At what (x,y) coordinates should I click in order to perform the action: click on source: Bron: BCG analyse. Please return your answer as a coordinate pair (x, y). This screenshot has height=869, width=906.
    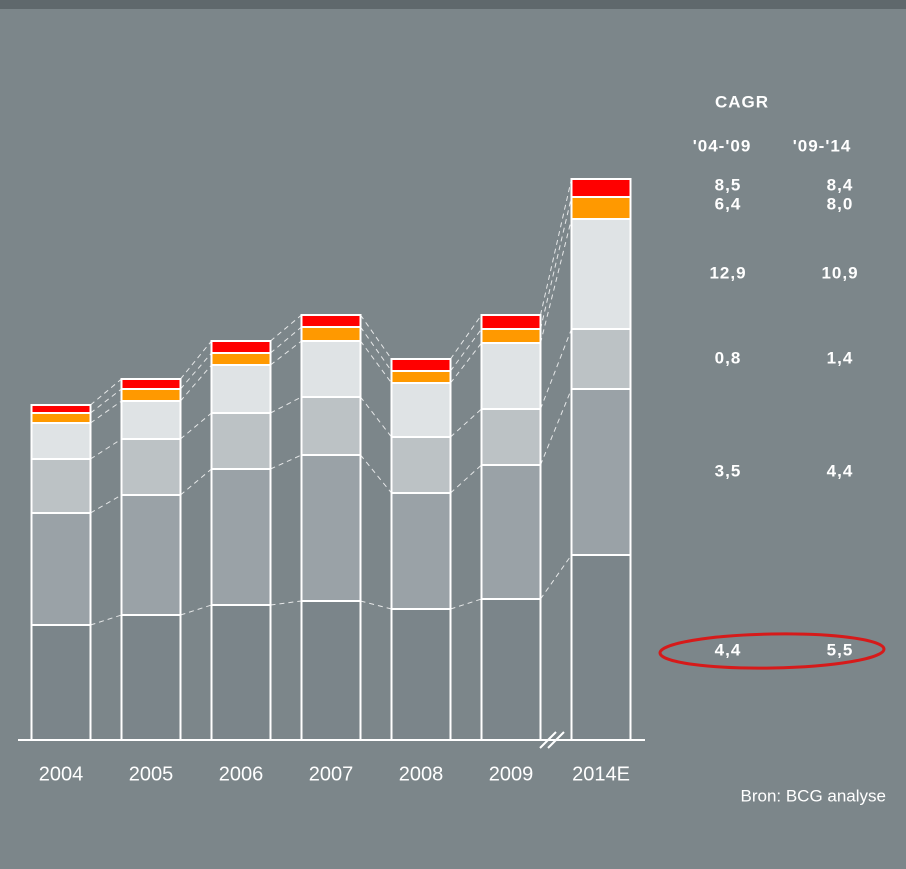
    Looking at the image, I should click on (813, 795).